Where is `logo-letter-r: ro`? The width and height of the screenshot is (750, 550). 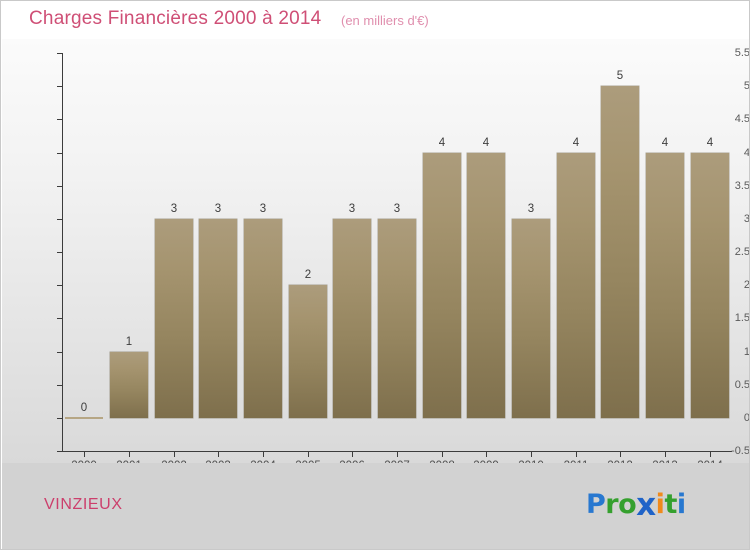 logo-letter-r: ro is located at coordinates (621, 504).